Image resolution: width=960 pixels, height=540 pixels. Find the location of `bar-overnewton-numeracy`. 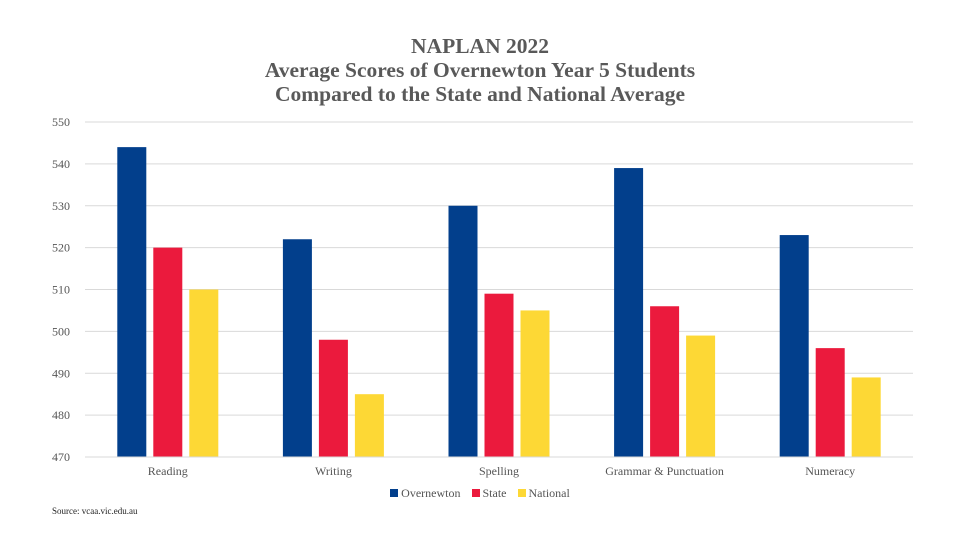

bar-overnewton-numeracy is located at coordinates (794, 346).